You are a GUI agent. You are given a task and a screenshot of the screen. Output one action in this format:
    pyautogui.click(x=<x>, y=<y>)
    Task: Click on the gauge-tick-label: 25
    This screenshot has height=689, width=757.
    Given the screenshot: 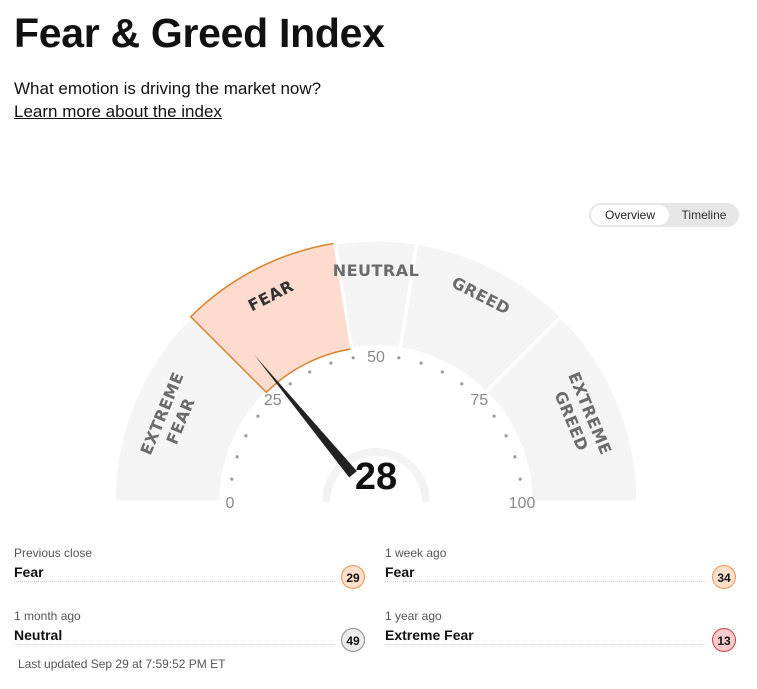 What is the action you would take?
    pyautogui.click(x=273, y=400)
    